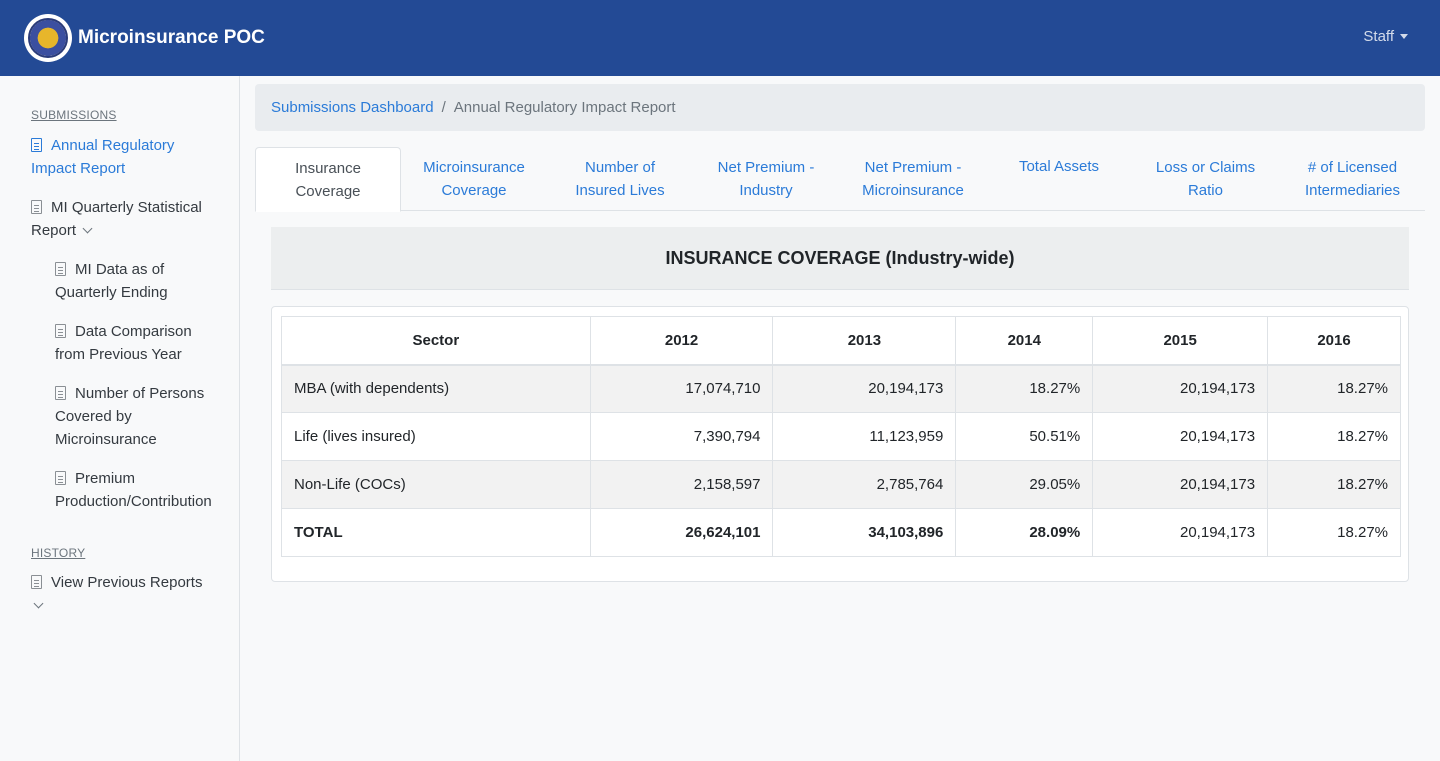  What do you see at coordinates (105, 478) in the screenshot?
I see `sidebar-item-label: Premium` at bounding box center [105, 478].